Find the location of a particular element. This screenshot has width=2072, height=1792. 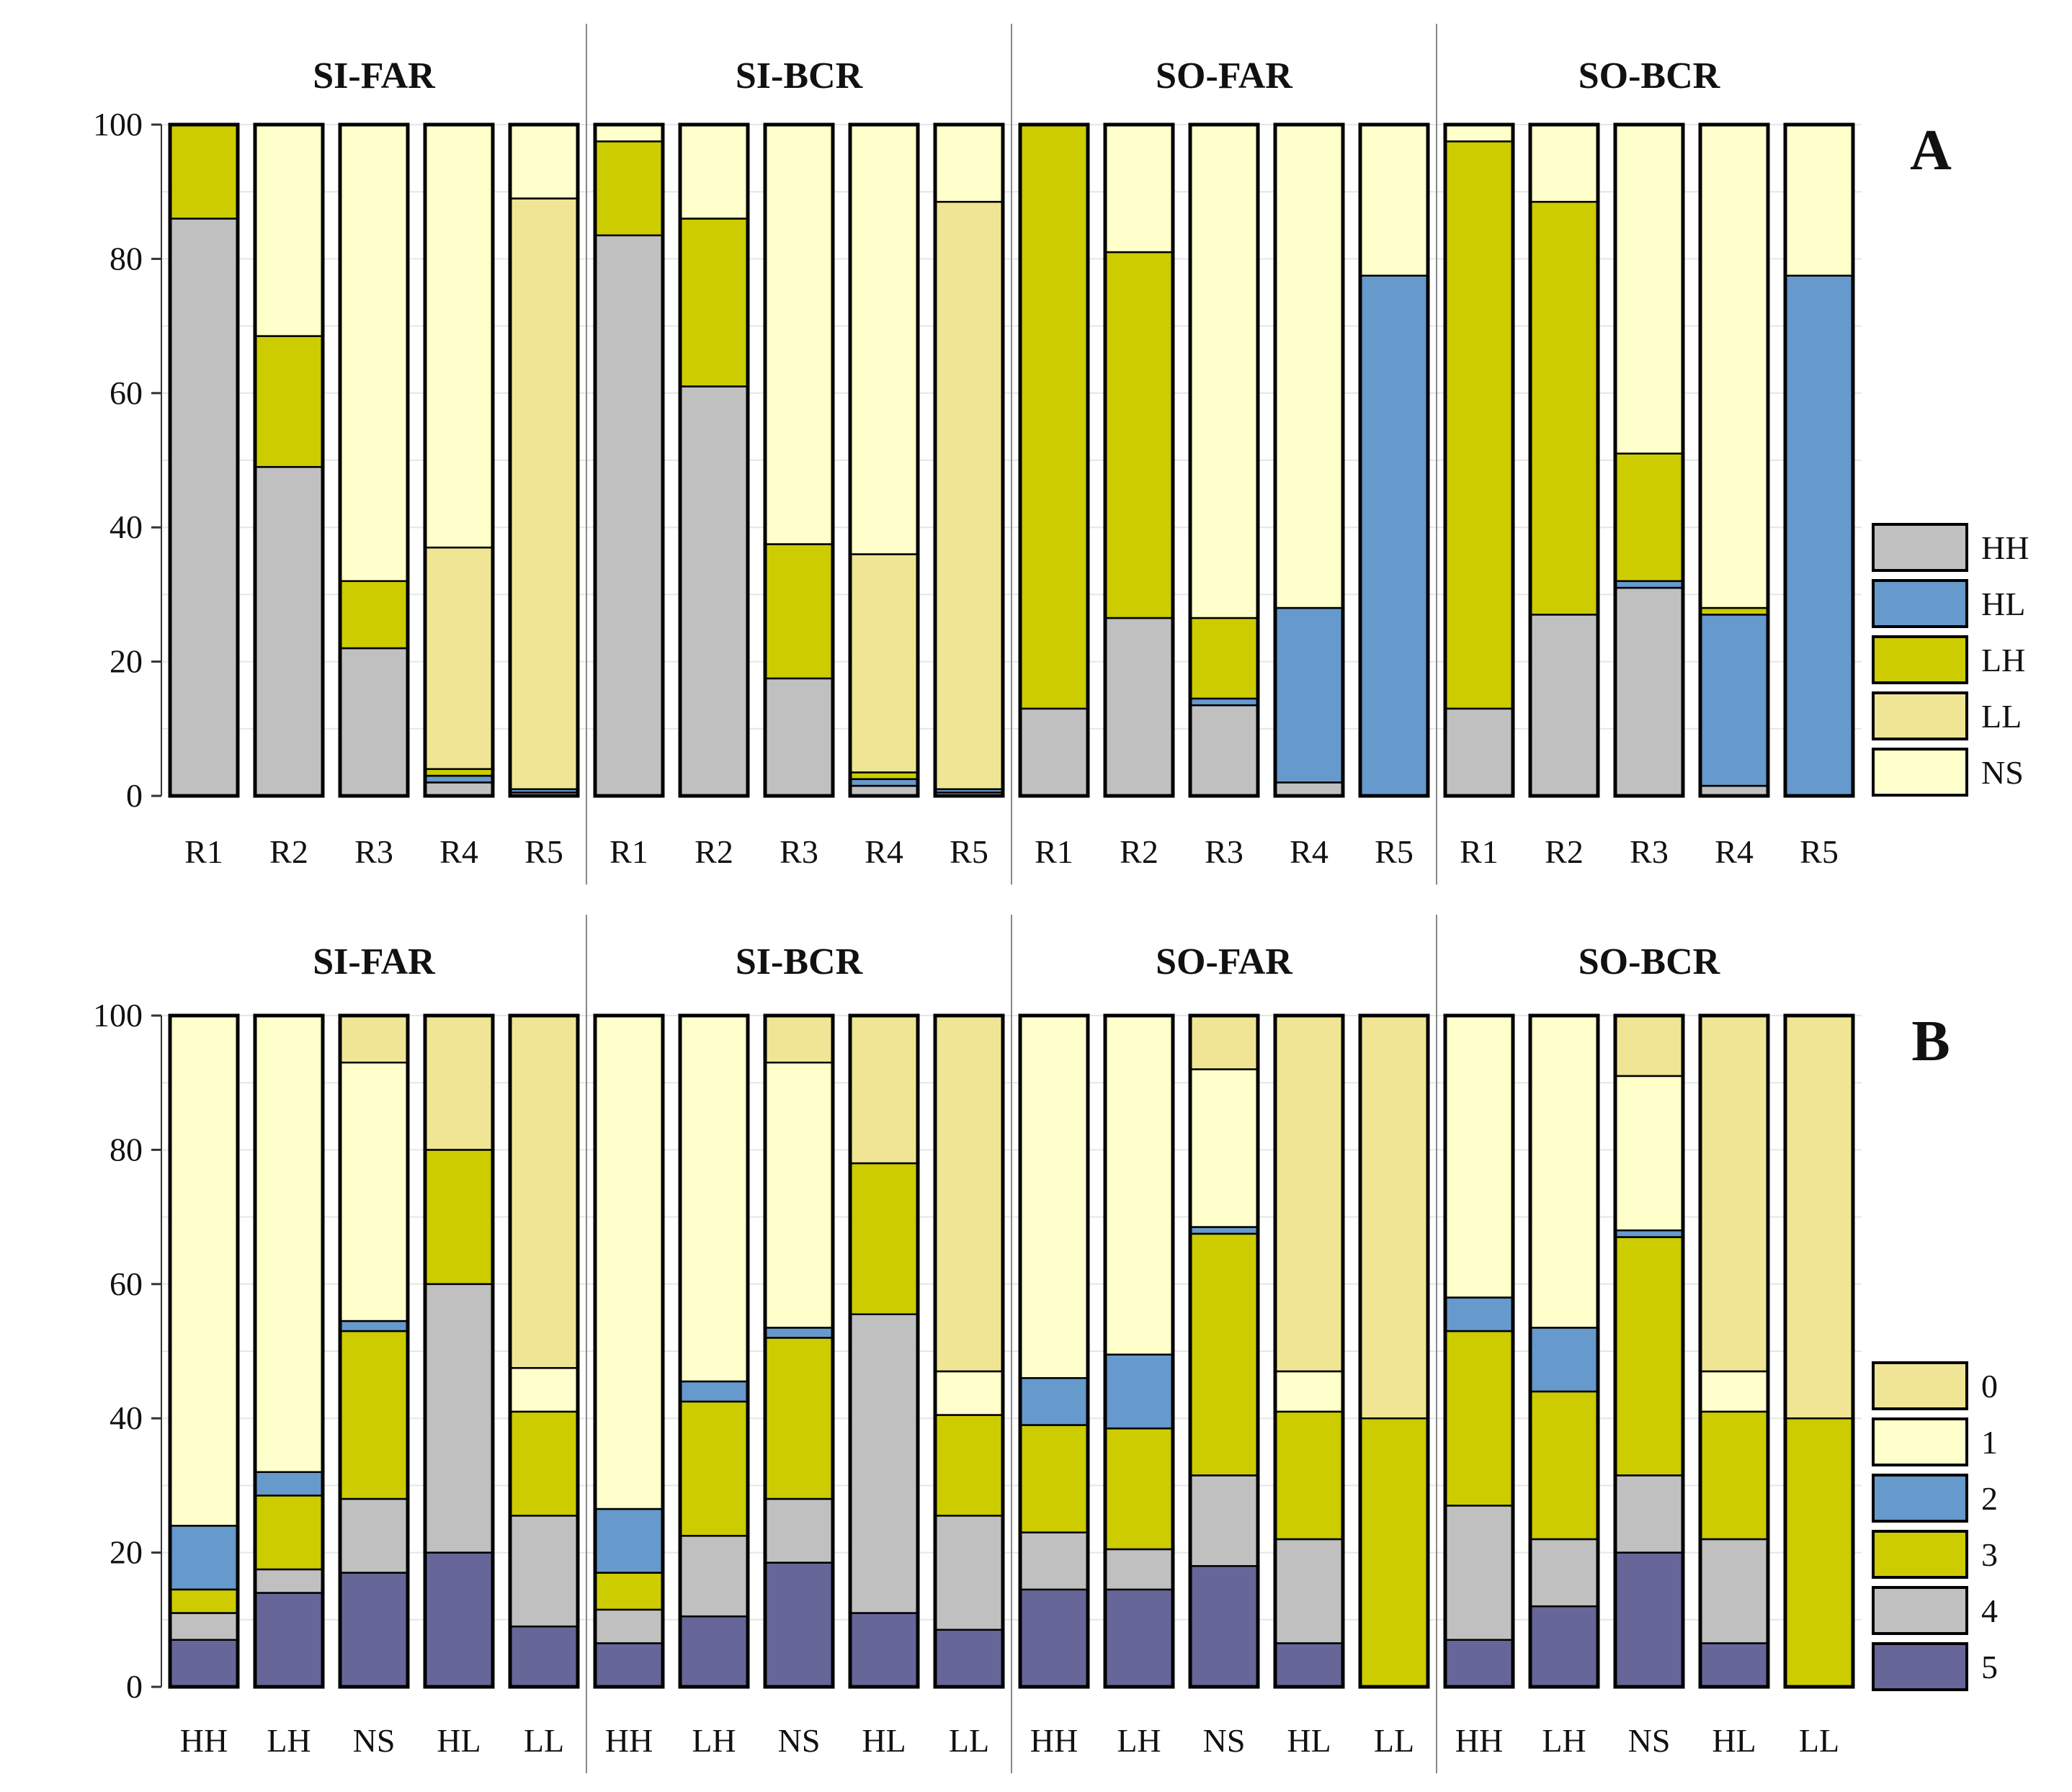

group-title: SI-FAR is located at coordinates (375, 76).